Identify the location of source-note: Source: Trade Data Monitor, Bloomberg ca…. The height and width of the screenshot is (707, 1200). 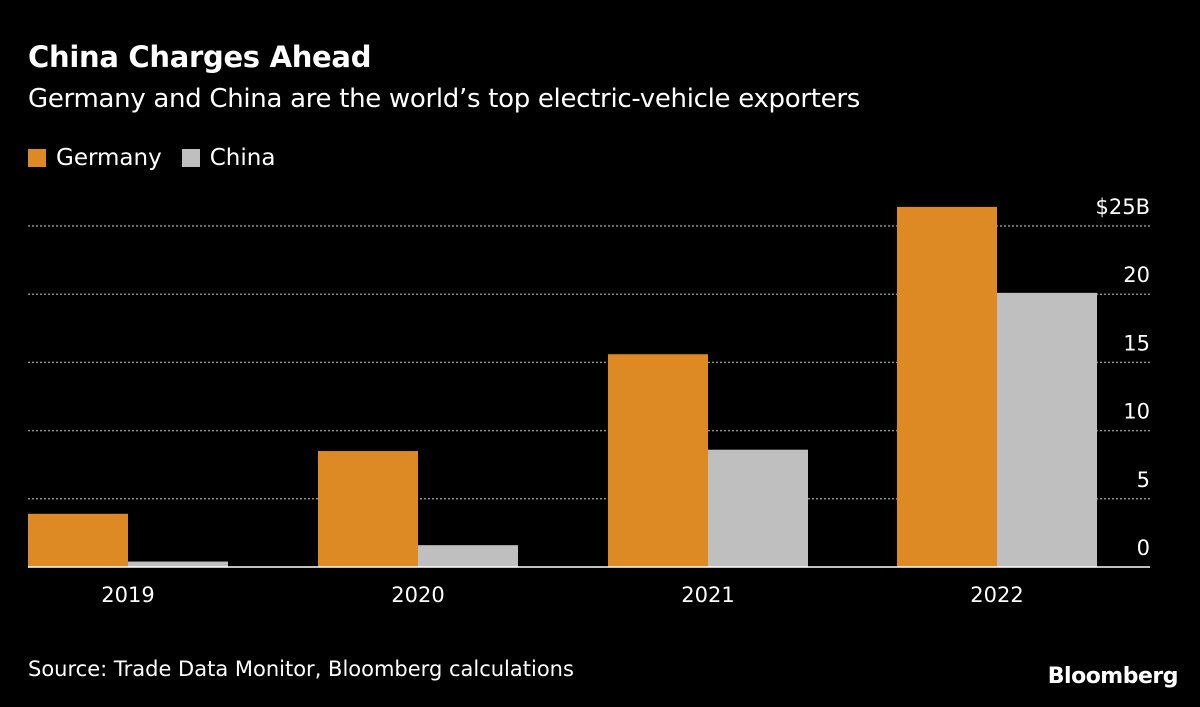
(301, 669).